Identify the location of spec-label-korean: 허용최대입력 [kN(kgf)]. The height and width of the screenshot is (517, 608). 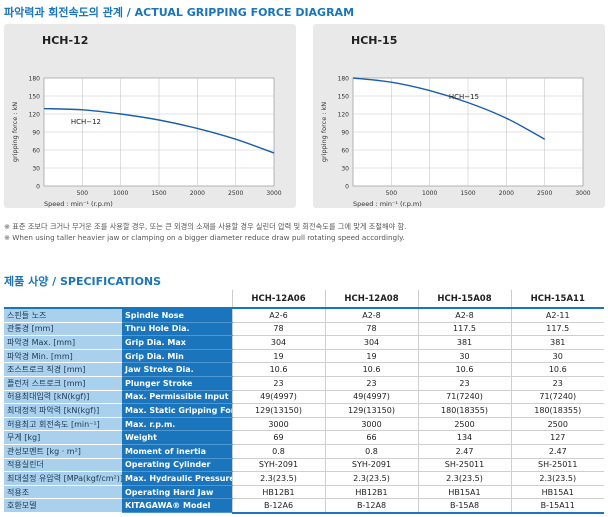
(63, 397).